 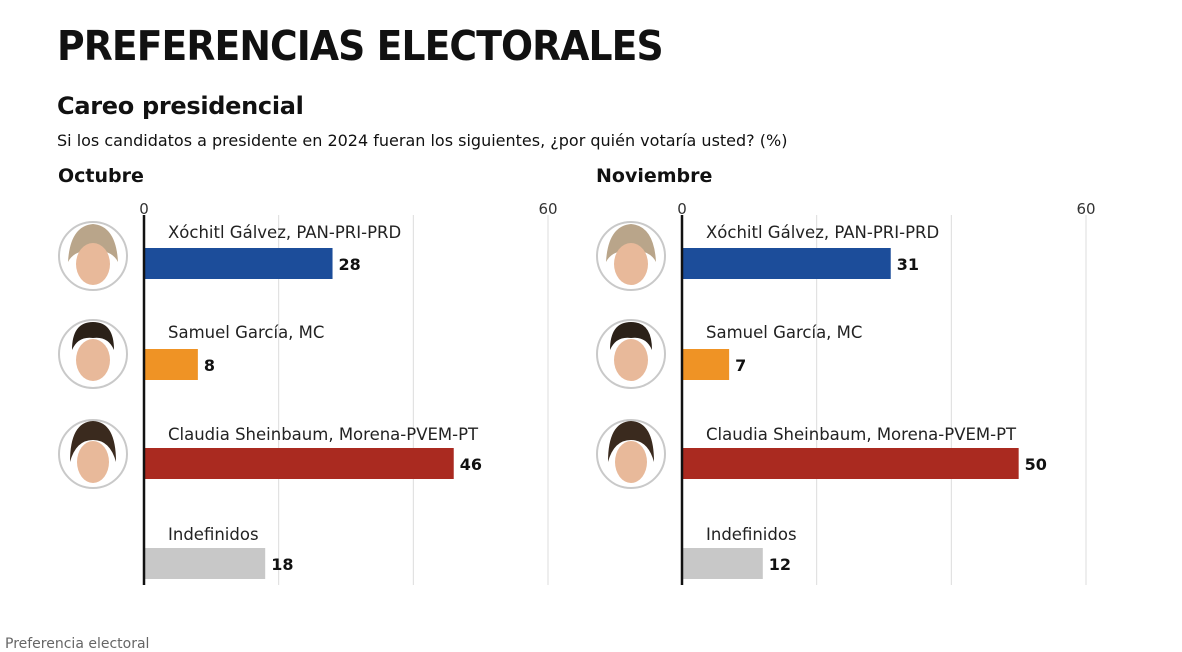 I want to click on value-label-sheinbaum-noviembre: 50, so click(x=1036, y=464).